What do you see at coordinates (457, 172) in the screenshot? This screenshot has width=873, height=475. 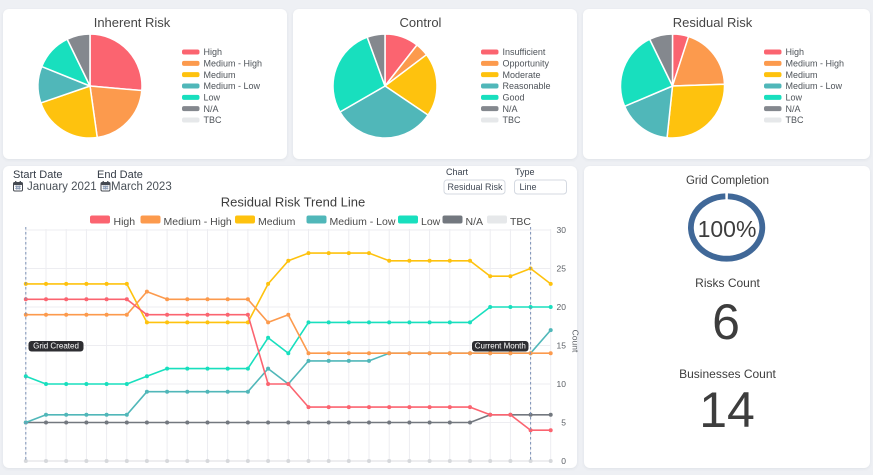 I see `svg-text: Chart` at bounding box center [457, 172].